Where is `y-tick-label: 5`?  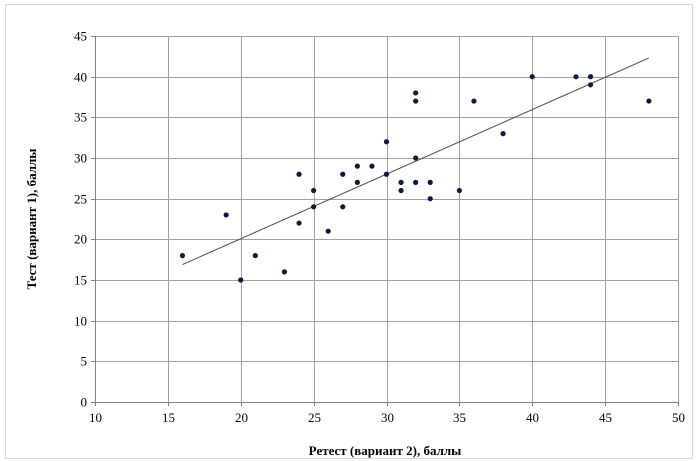 y-tick-label: 5 is located at coordinates (84, 361).